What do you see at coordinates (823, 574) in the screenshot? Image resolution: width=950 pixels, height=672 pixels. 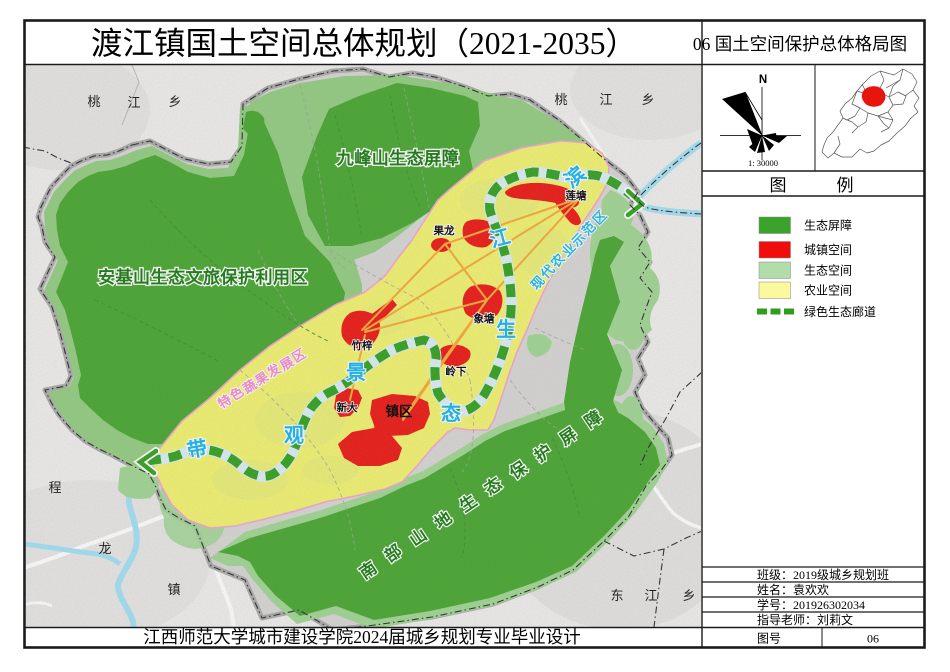 I see `svg-text: 班级：2019级城乡规划班` at bounding box center [823, 574].